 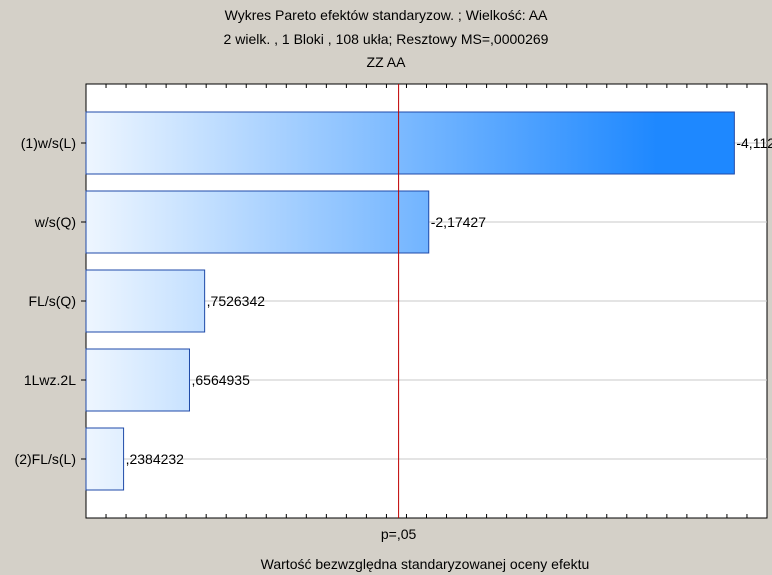 What do you see at coordinates (45, 459) in the screenshot?
I see `category-label: (2)FL/s(L)` at bounding box center [45, 459].